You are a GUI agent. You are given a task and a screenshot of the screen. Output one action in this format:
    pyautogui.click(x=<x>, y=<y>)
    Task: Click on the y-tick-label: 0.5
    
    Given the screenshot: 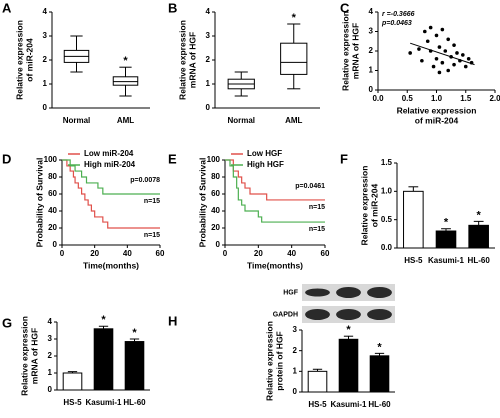 What is the action you would take?
    pyautogui.click(x=387, y=219)
    